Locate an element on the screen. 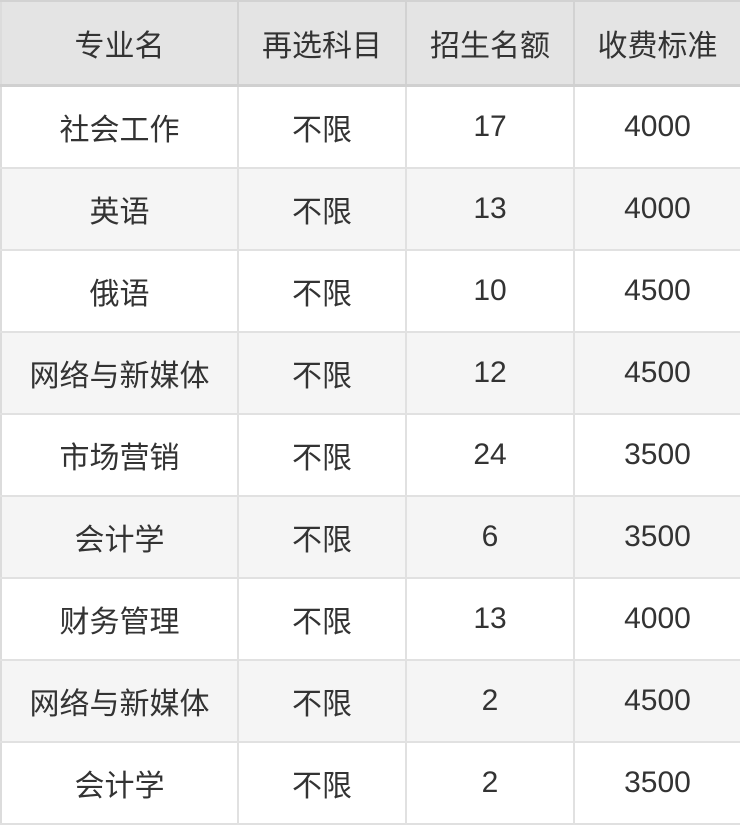 The width and height of the screenshot is (740, 825). header-cell-major: 专业名 is located at coordinates (120, 44).